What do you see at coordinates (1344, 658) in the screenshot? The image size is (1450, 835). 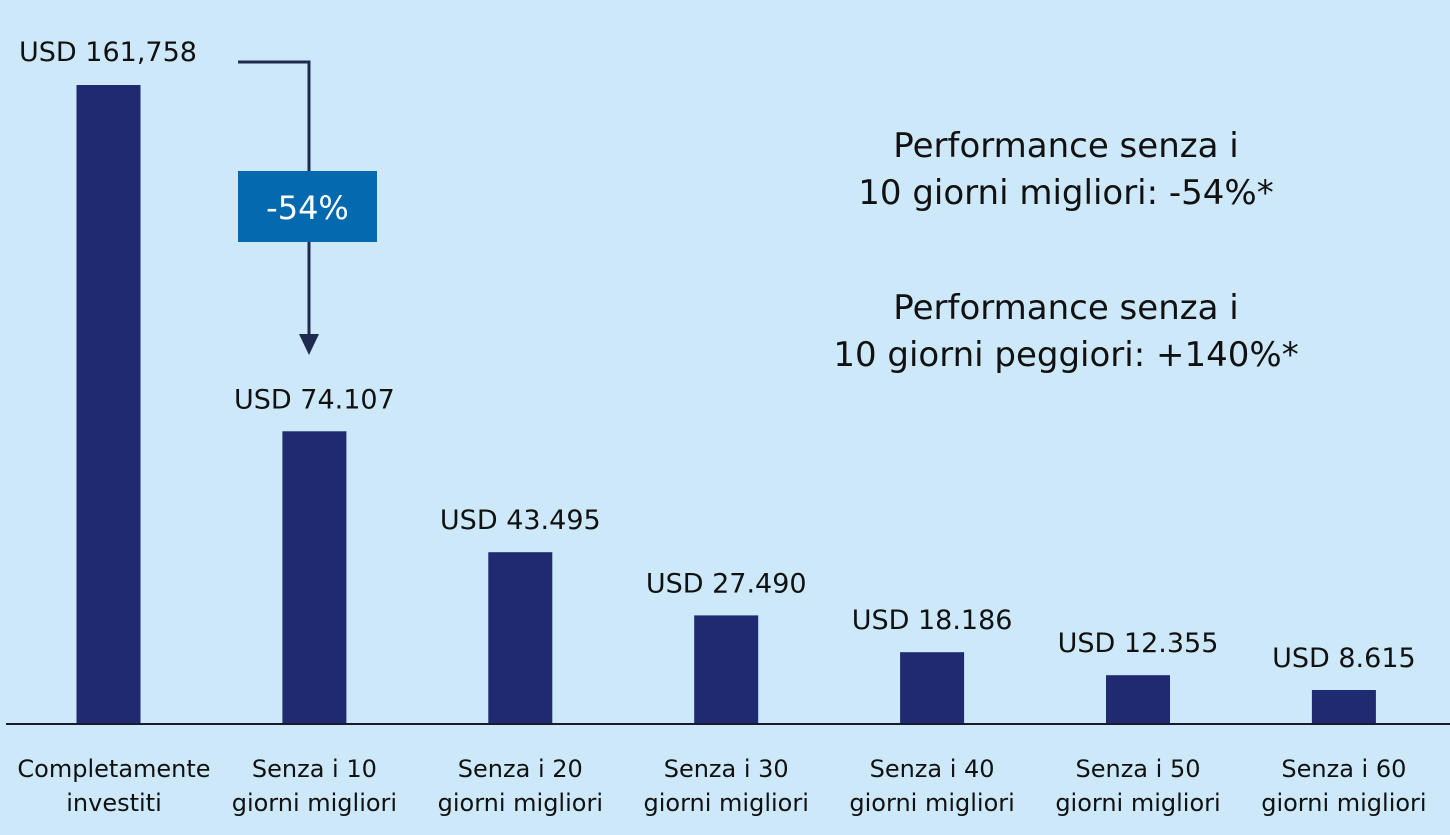 I see `value-label-7: USD 8.615` at bounding box center [1344, 658].